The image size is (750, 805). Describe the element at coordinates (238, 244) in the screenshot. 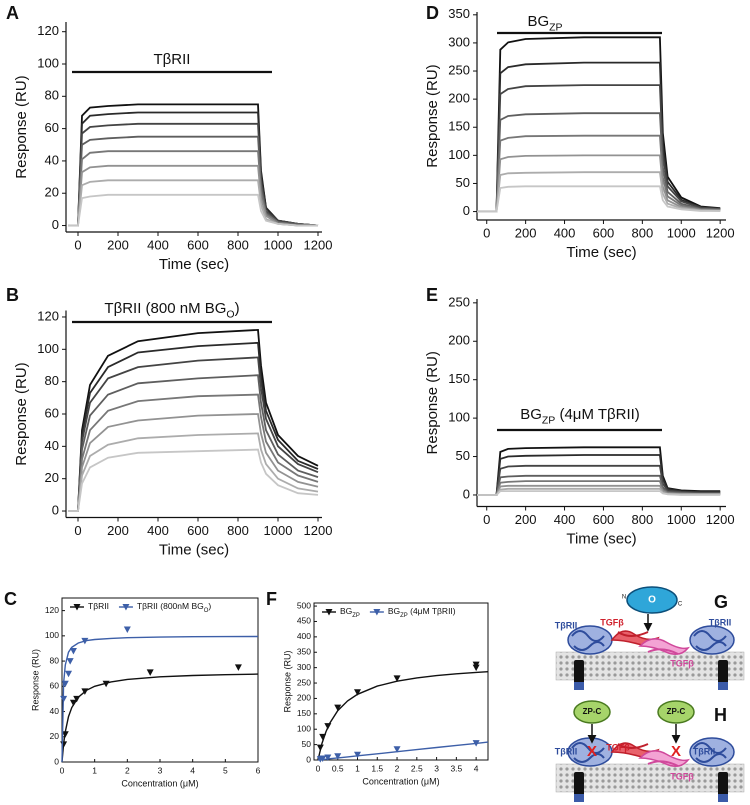

I see `x-tick-label: 800` at that location.